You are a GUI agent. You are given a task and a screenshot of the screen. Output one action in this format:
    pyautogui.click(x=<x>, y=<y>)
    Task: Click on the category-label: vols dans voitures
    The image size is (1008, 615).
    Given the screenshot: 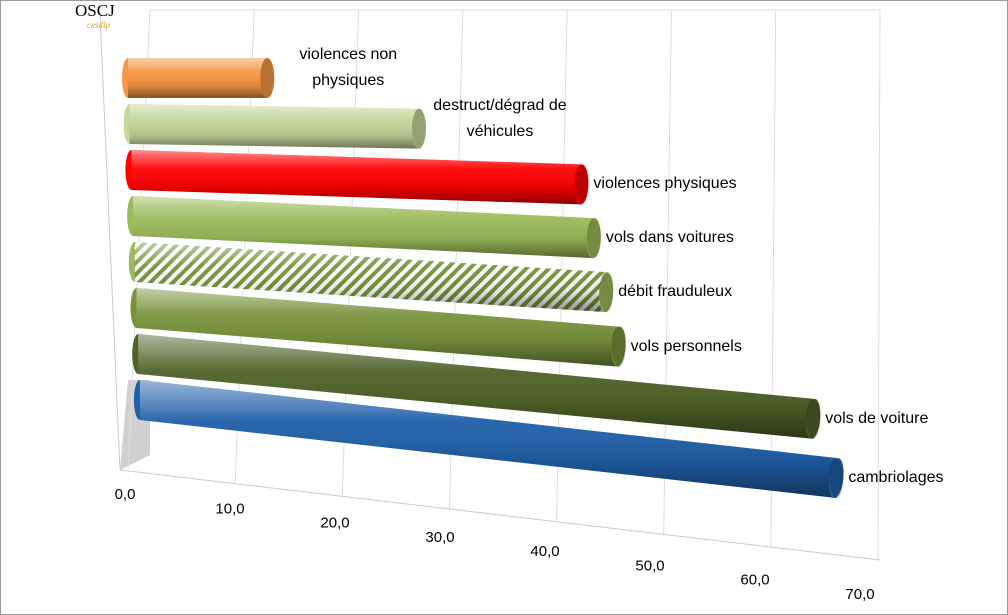 What is the action you would take?
    pyautogui.click(x=669, y=238)
    